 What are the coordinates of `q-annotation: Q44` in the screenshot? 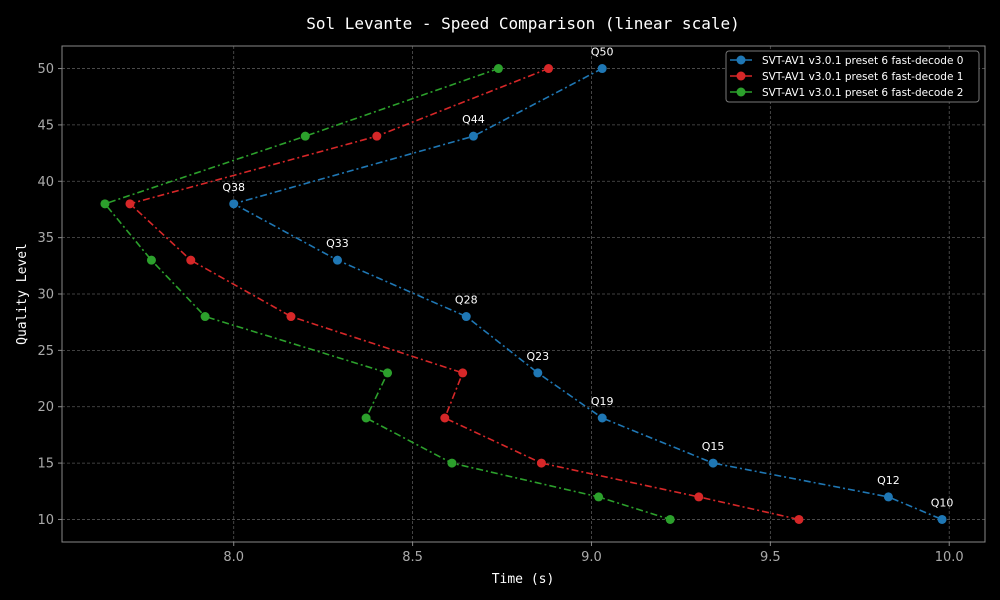 It's located at (473, 119).